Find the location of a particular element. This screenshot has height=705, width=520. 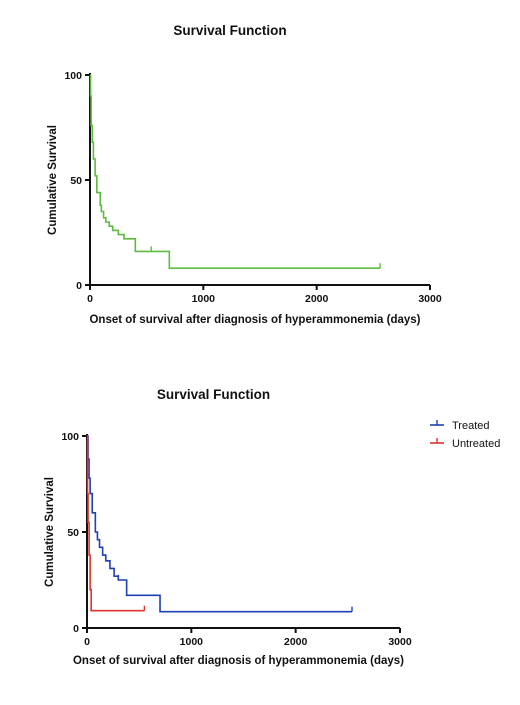

survival-step-line-treated is located at coordinates (220, 524).